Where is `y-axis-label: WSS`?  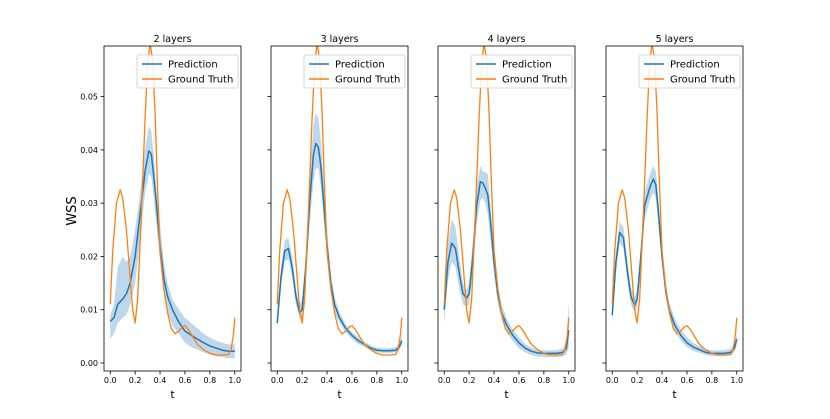 y-axis-label: WSS is located at coordinates (72, 210).